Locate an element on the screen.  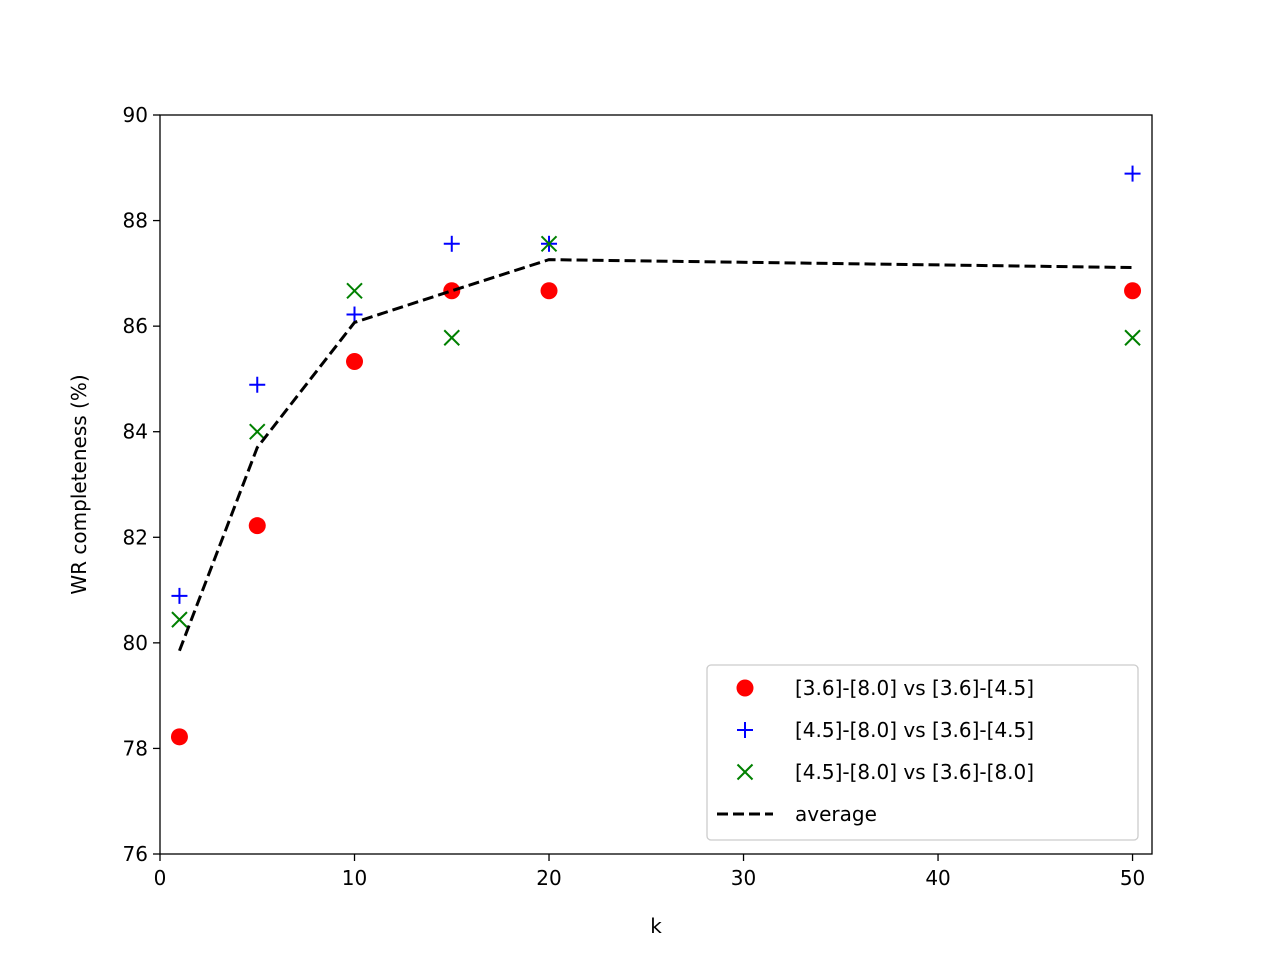
legend-entry: [4.5]-[8.0] vs [3.6]-[4.5] is located at coordinates (885, 730).